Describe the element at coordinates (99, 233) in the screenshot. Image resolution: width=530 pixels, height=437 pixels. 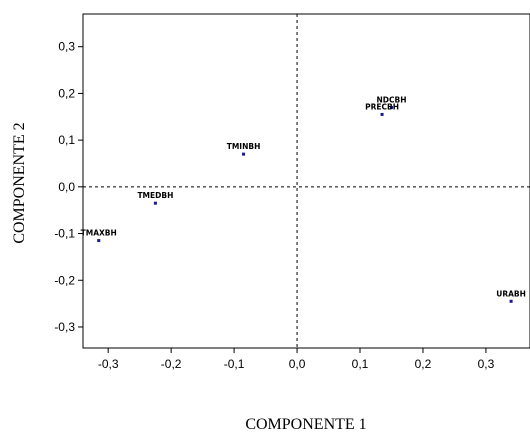
I see `data-point-label: TMAXBH` at that location.